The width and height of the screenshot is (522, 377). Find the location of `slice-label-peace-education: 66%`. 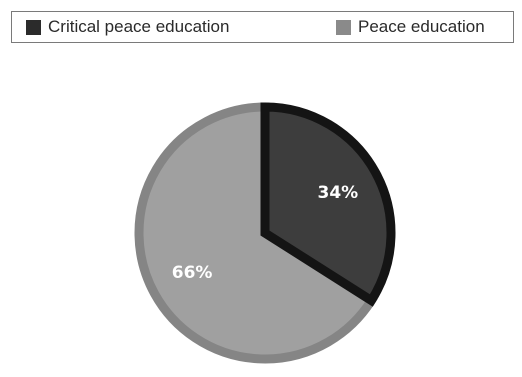

slice-label-peace-education: 66% is located at coordinates (192, 273).